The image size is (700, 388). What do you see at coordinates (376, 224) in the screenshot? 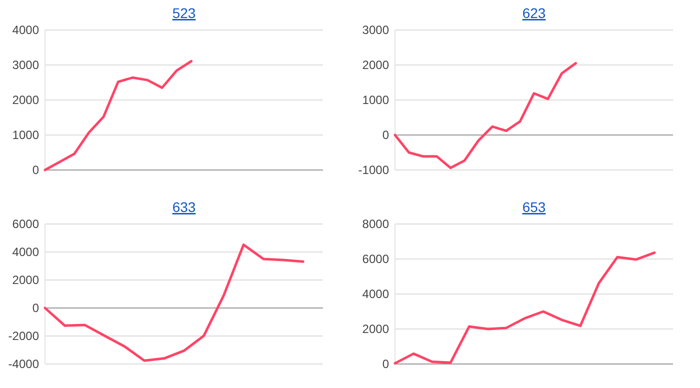
I see `y-tick-label: 8000` at bounding box center [376, 224].